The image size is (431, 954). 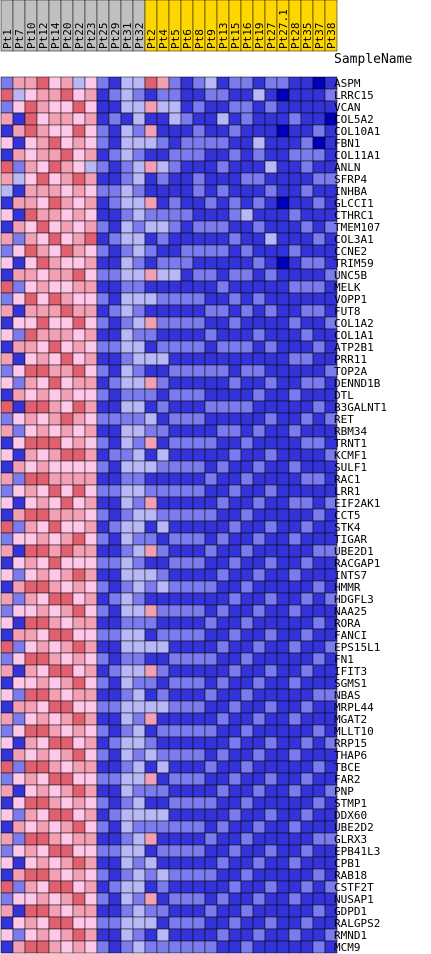 What do you see at coordinates (295, 36) in the screenshot?
I see `column-label: Pt28` at bounding box center [295, 36].